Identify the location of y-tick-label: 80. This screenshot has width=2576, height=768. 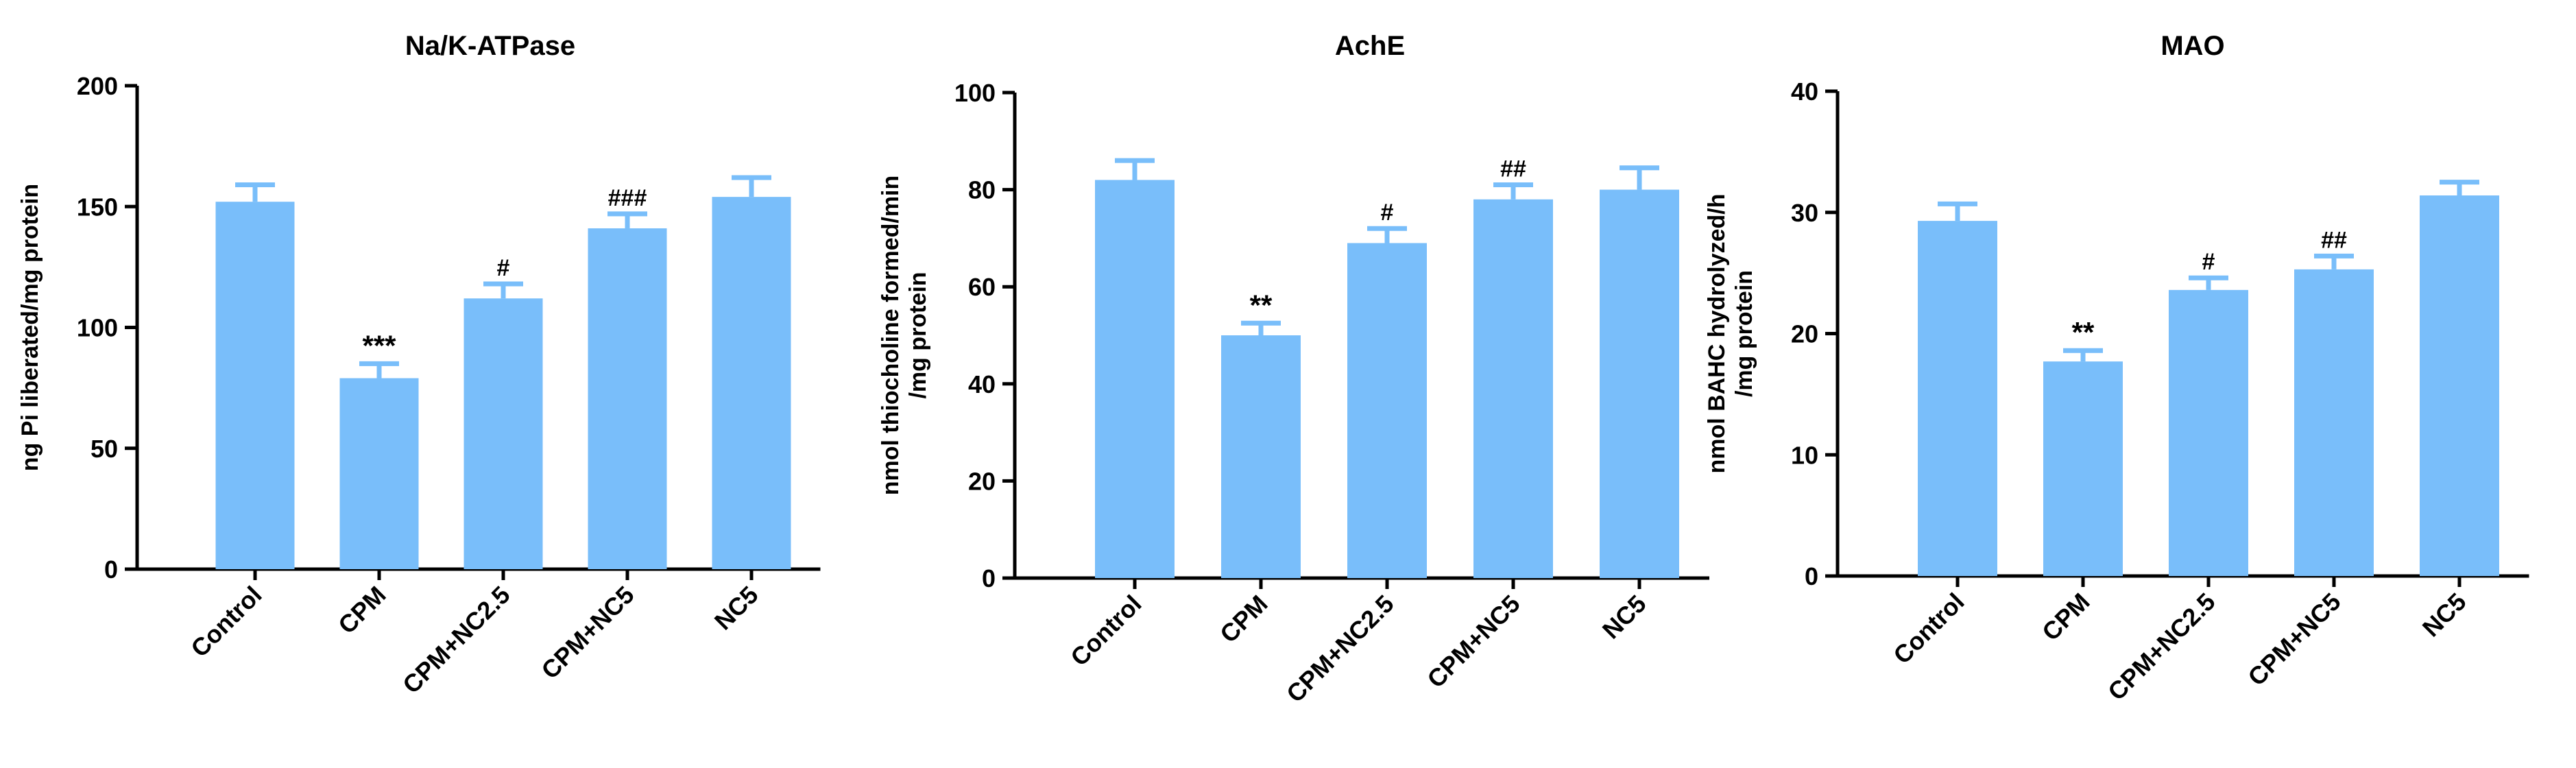
(982, 190).